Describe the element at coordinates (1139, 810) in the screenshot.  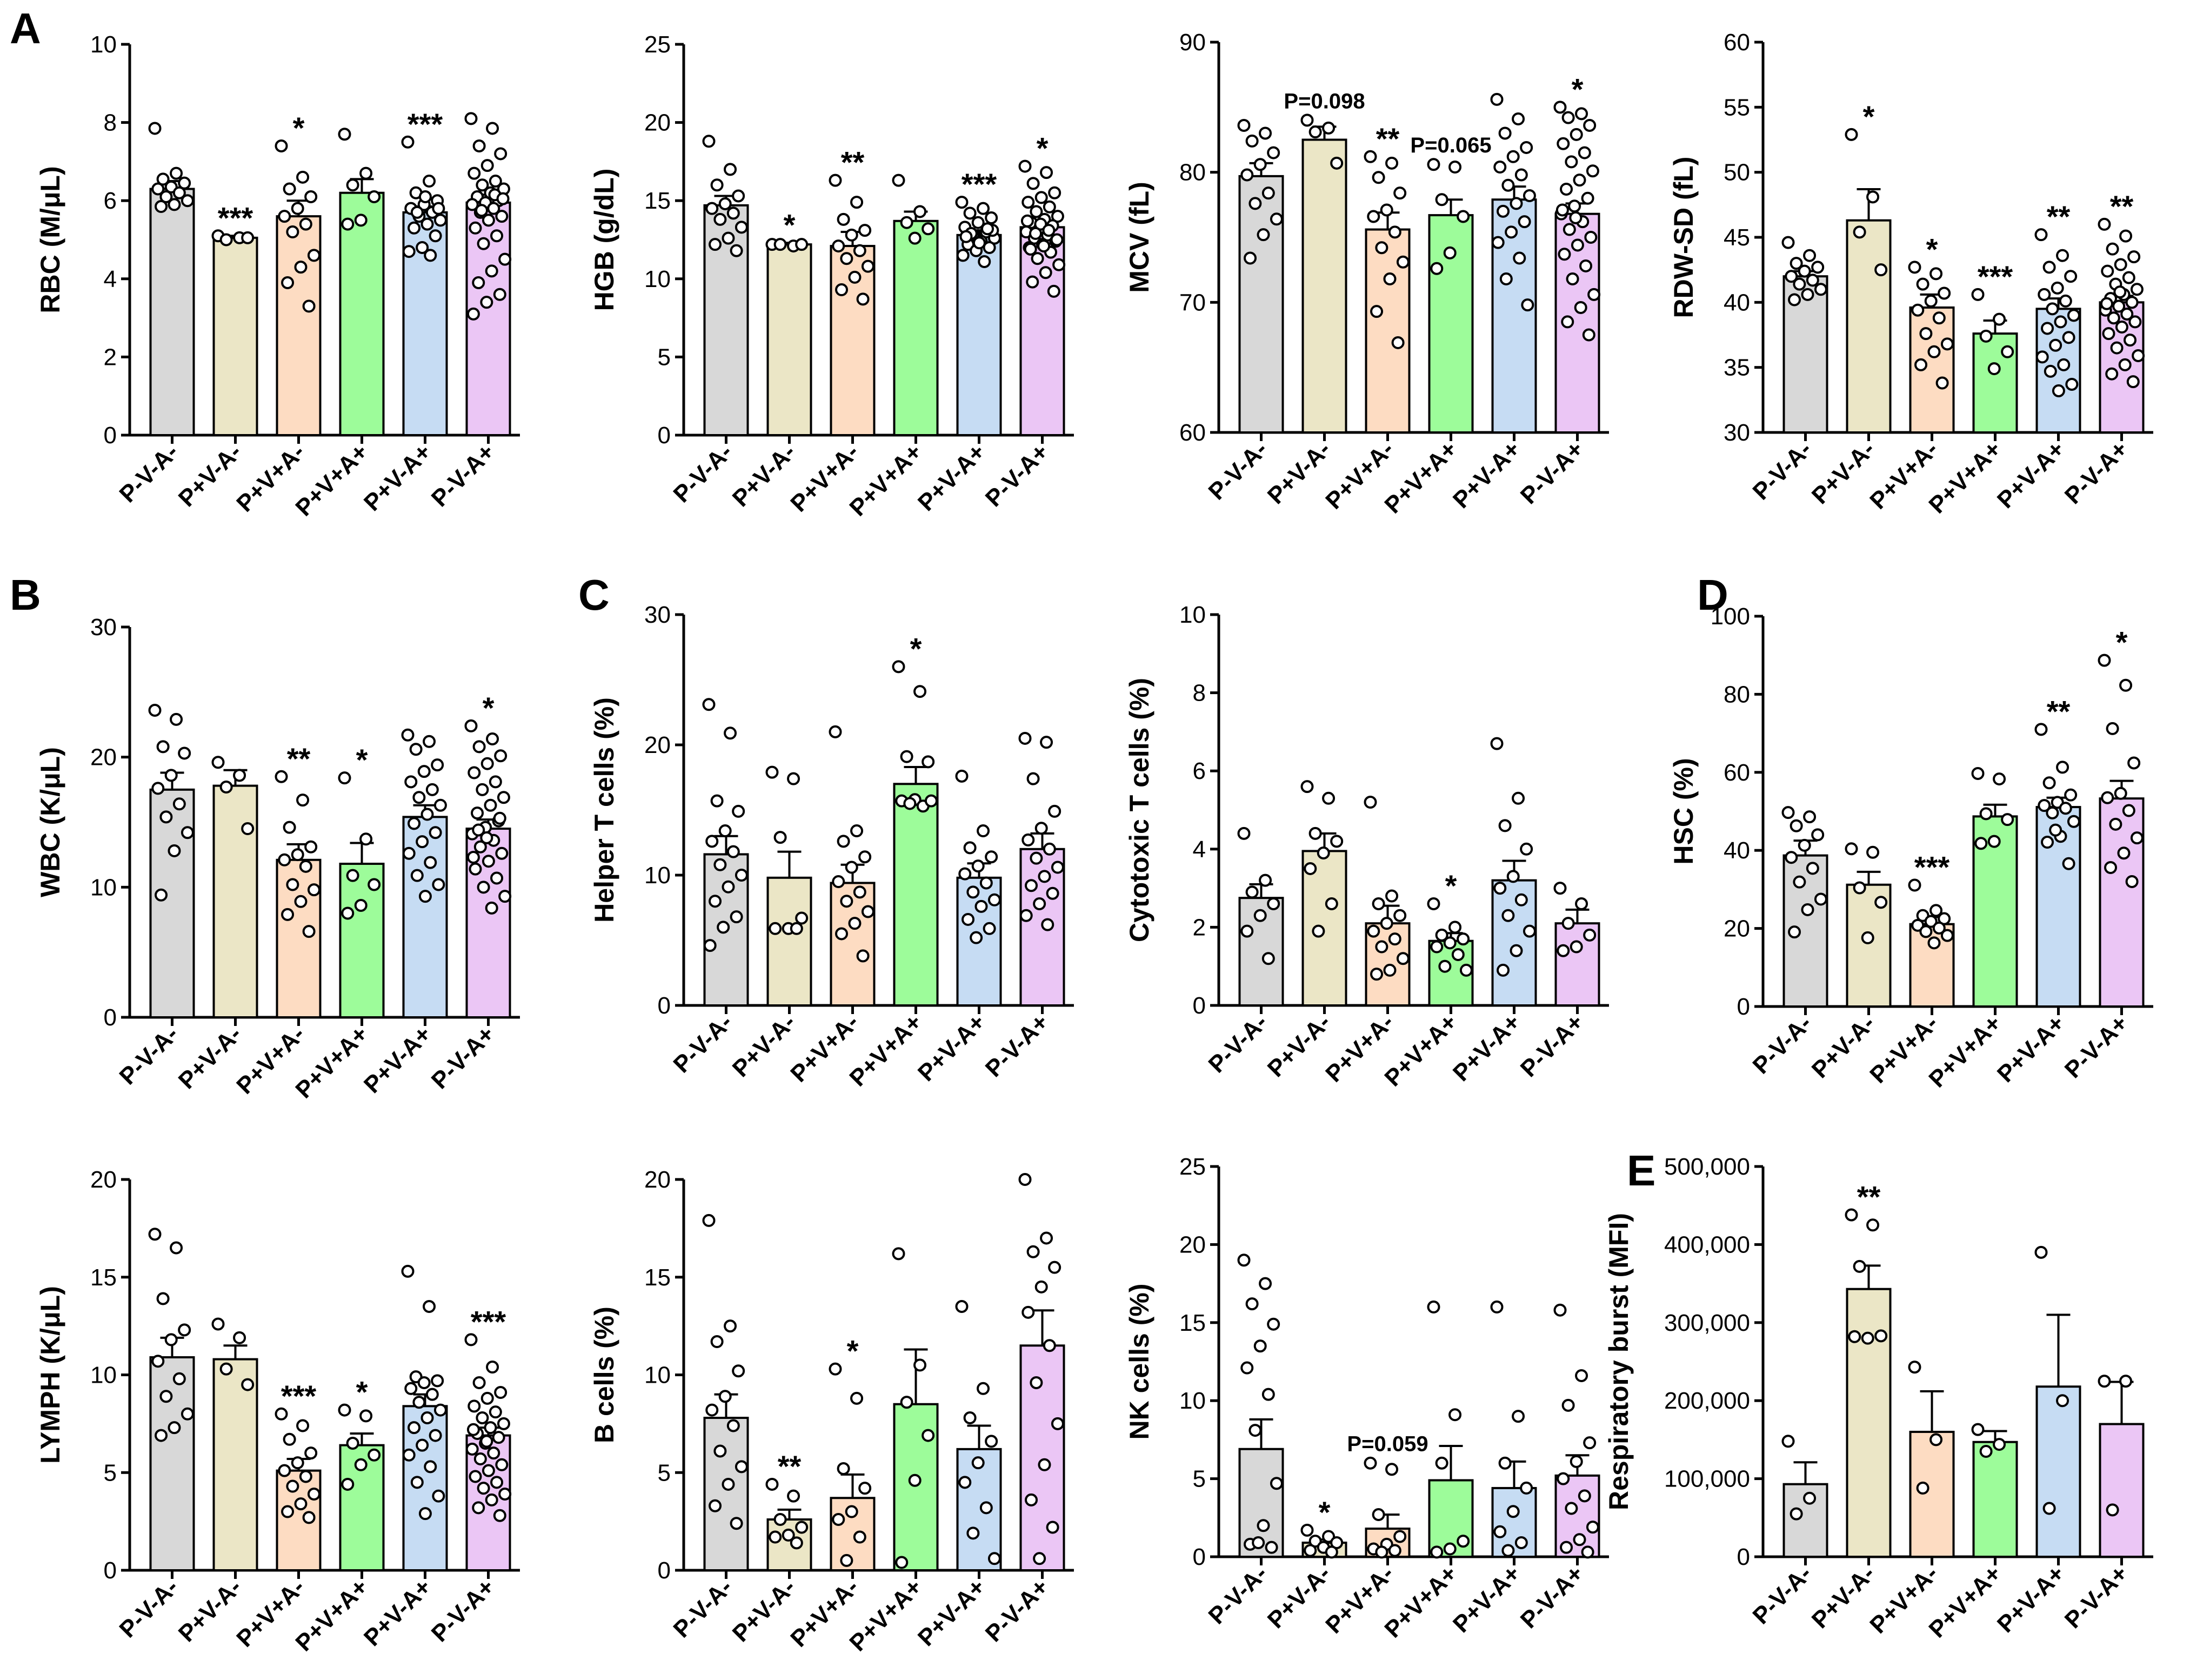
I see `y-axis-label: Cytotoxic T cells (%)` at that location.